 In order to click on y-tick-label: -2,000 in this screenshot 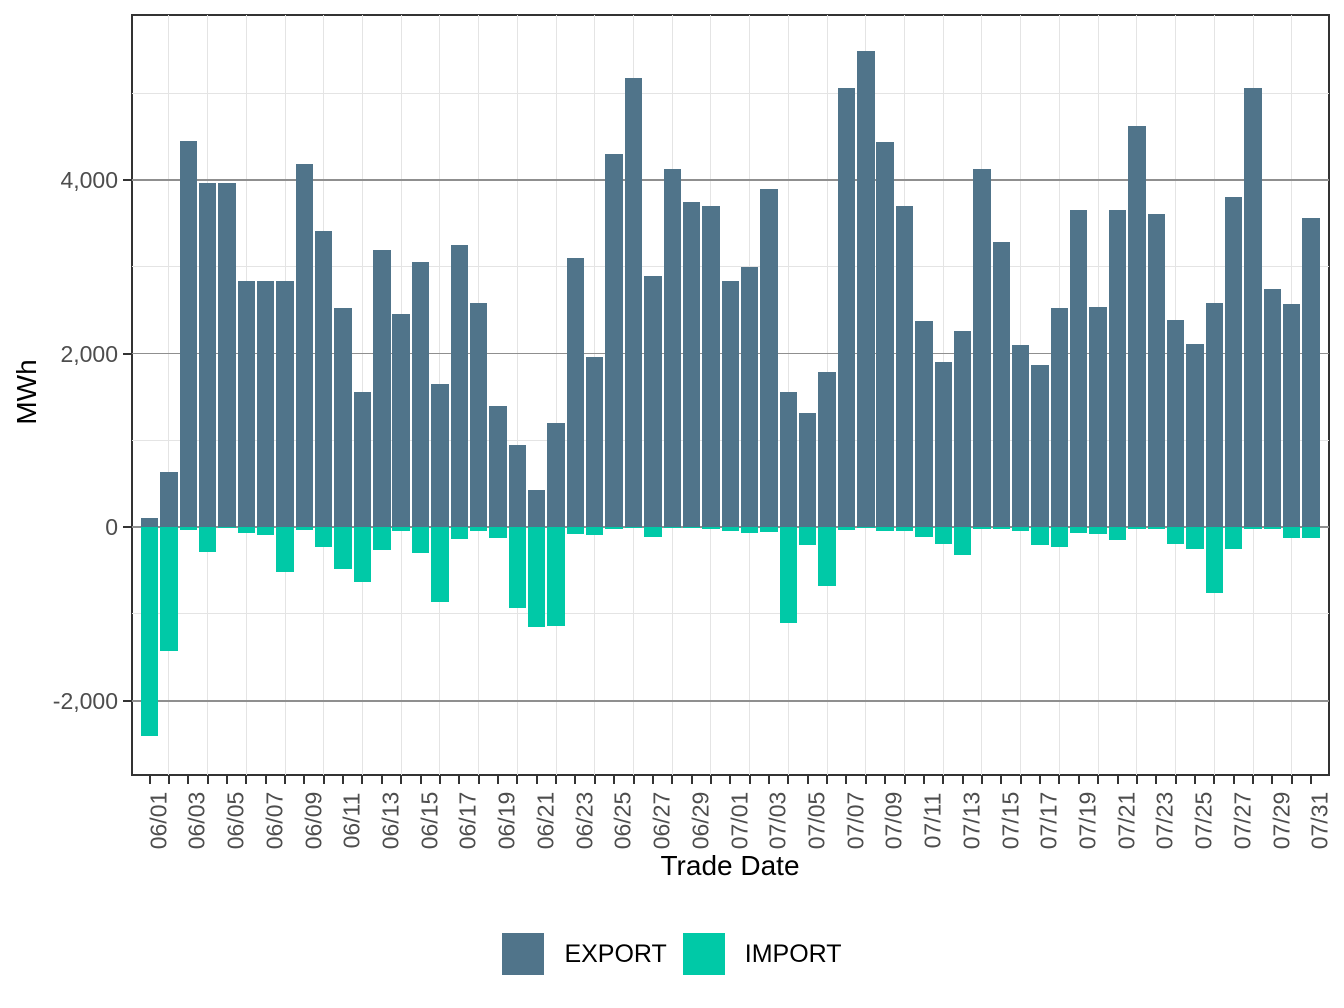, I will do `click(85, 700)`.